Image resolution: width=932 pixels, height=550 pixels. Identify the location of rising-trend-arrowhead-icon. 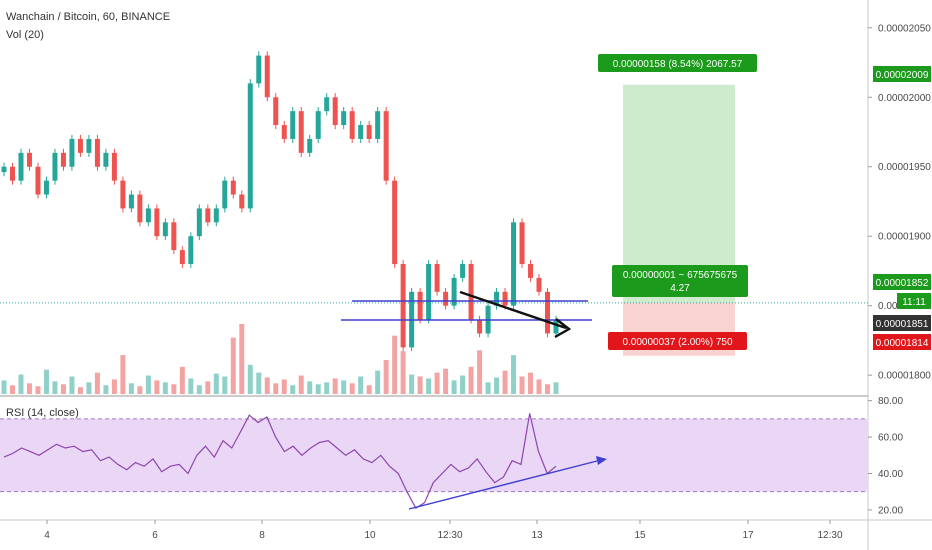
(601, 460).